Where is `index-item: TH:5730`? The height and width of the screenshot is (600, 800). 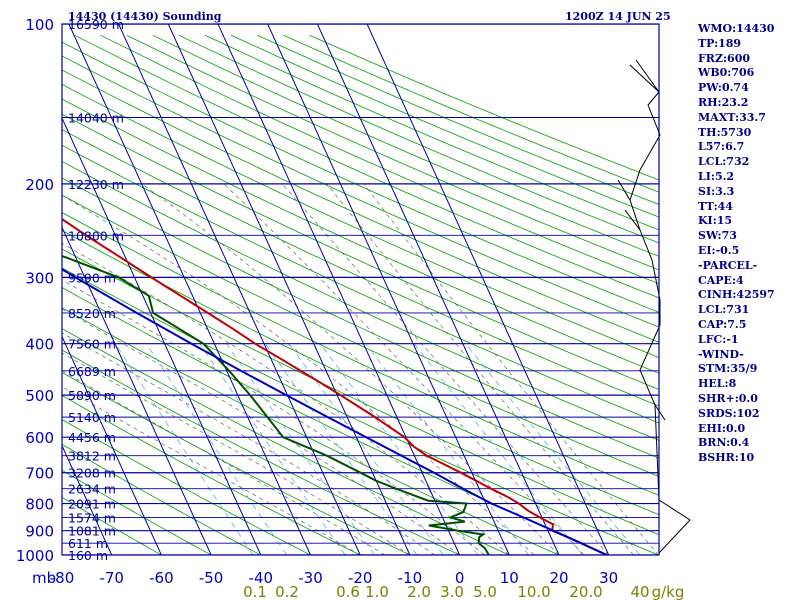 index-item: TH:5730 is located at coordinates (725, 132).